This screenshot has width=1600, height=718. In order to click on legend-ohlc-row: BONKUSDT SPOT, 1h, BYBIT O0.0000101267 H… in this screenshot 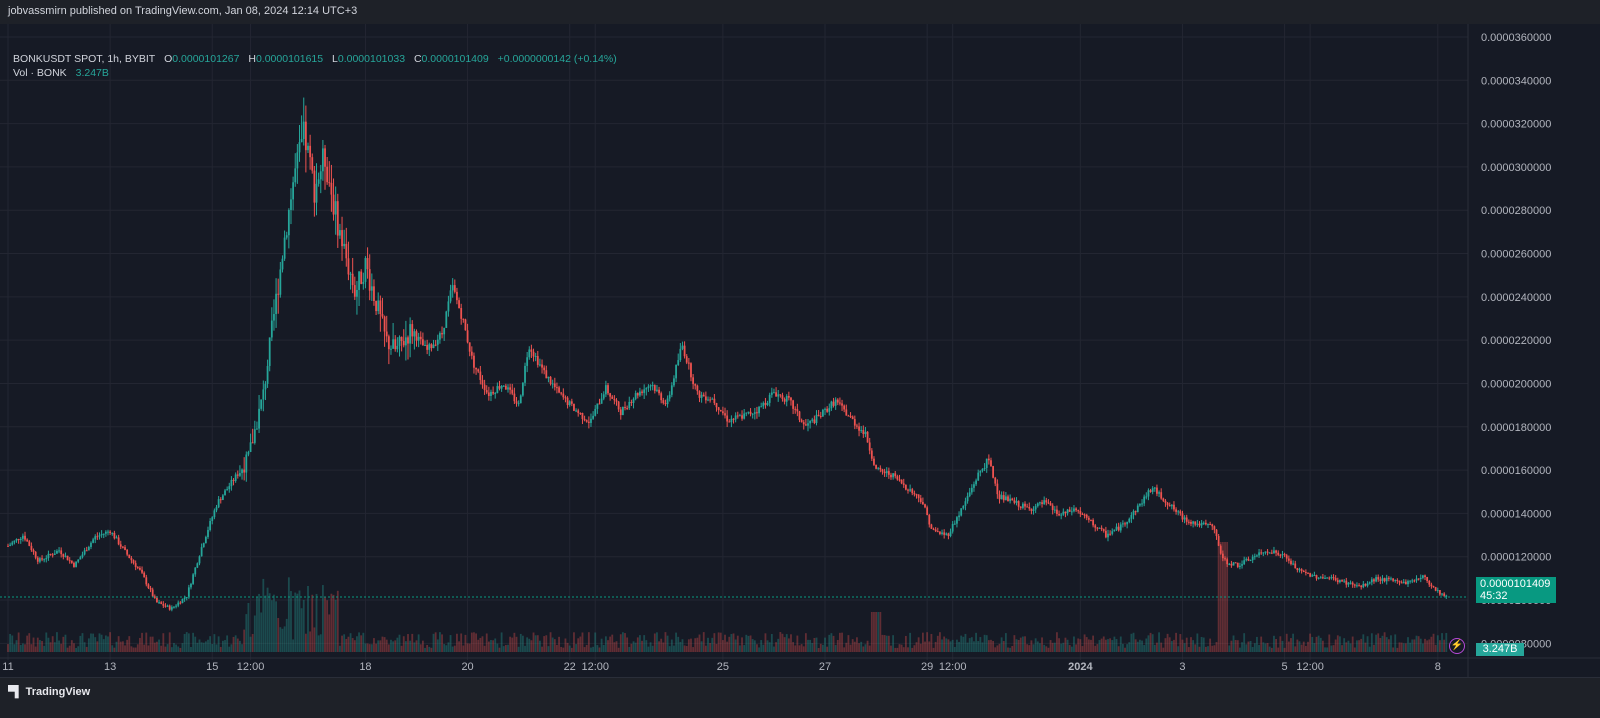, I will do `click(315, 59)`.